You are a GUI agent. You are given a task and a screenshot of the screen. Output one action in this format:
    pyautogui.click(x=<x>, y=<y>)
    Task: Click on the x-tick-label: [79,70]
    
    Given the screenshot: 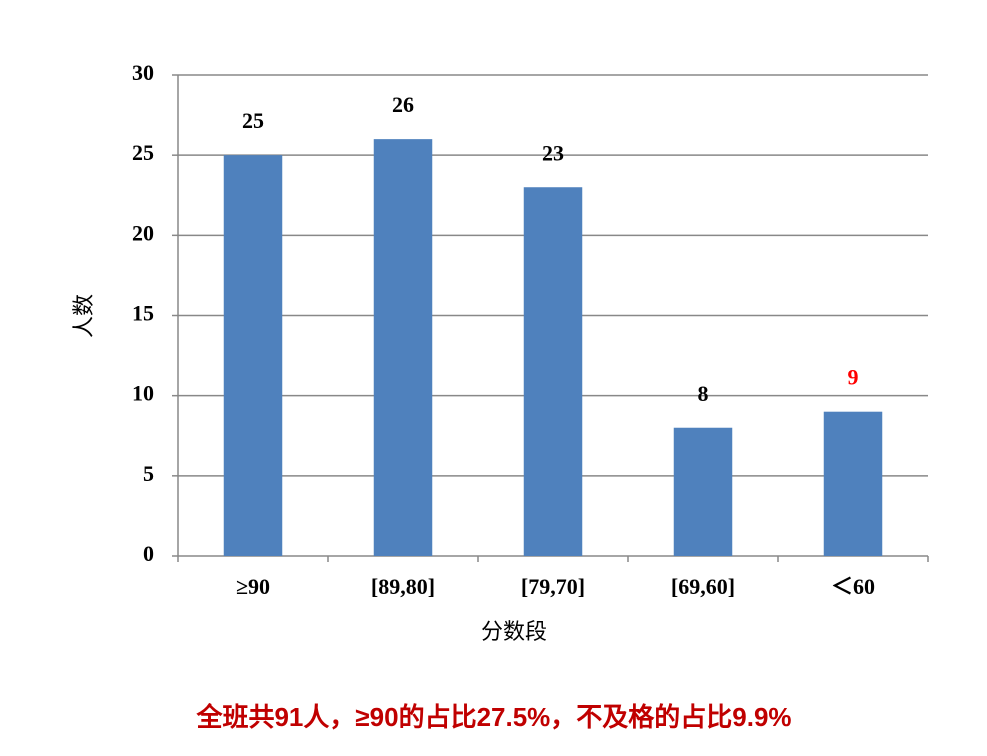 What is the action you would take?
    pyautogui.click(x=553, y=586)
    